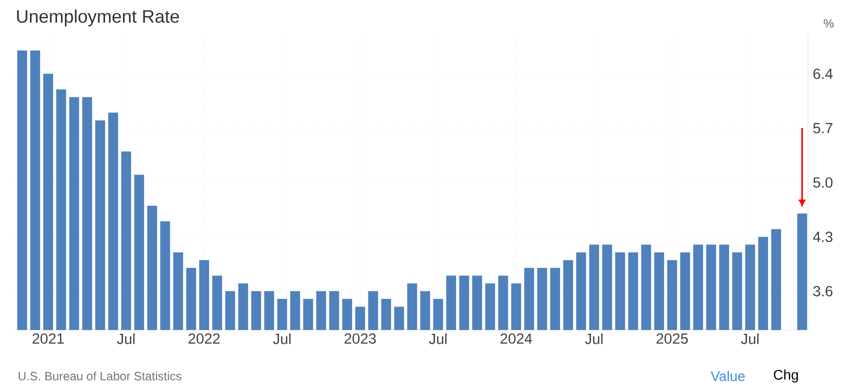 The image size is (844, 385). What do you see at coordinates (516, 338) in the screenshot?
I see `x-tick-label: 2024` at bounding box center [516, 338].